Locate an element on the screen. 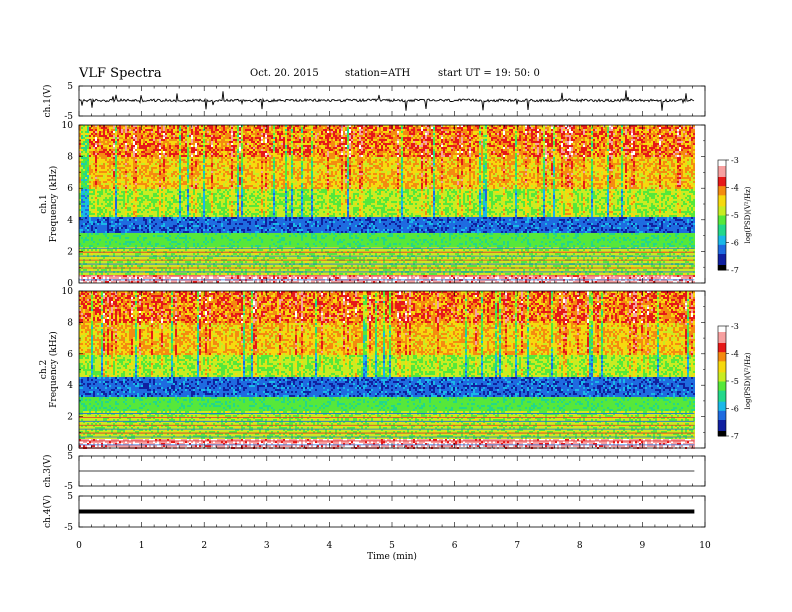 The width and height of the screenshot is (792, 612). y-axis-label: ch.1 is located at coordinates (44, 203).